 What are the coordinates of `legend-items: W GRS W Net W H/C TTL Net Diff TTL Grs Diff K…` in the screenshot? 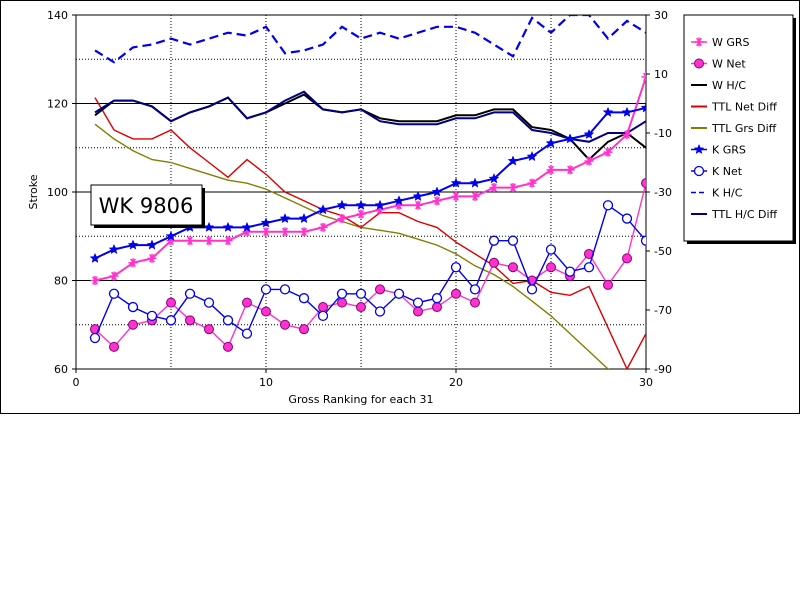 It's located at (734, 128).